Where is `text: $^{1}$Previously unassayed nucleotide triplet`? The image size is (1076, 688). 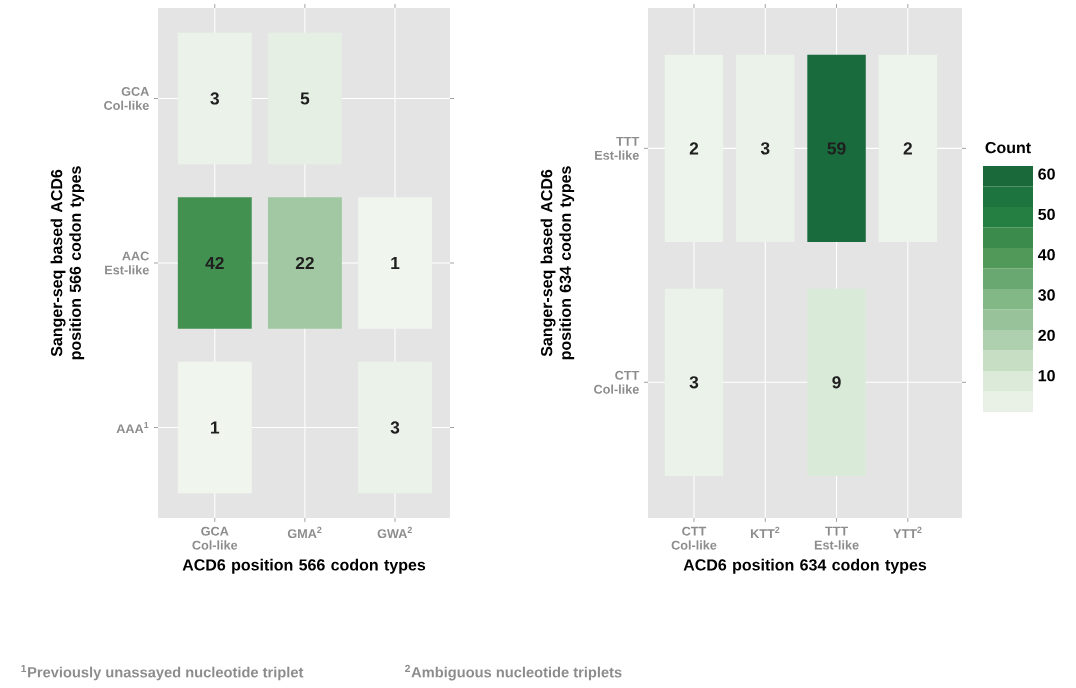 text: $^{1}$Previously unassayed nucleotide triplet is located at coordinates (162, 672).